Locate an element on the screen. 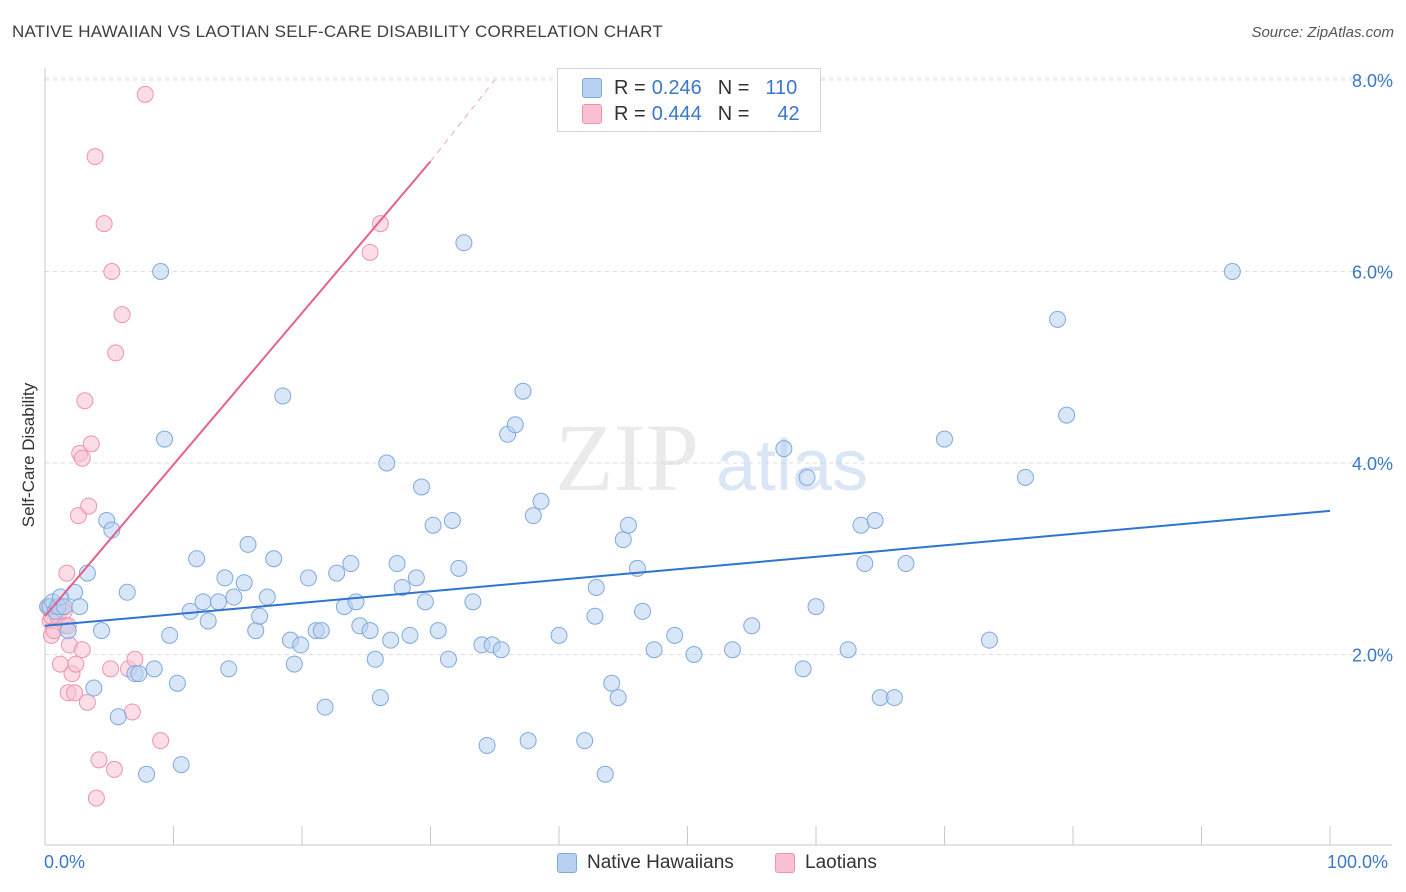 Image resolution: width=1406 pixels, height=892 pixels. stats-row-native-hawaiians: R = 0.246 N = 110 is located at coordinates (689, 88).